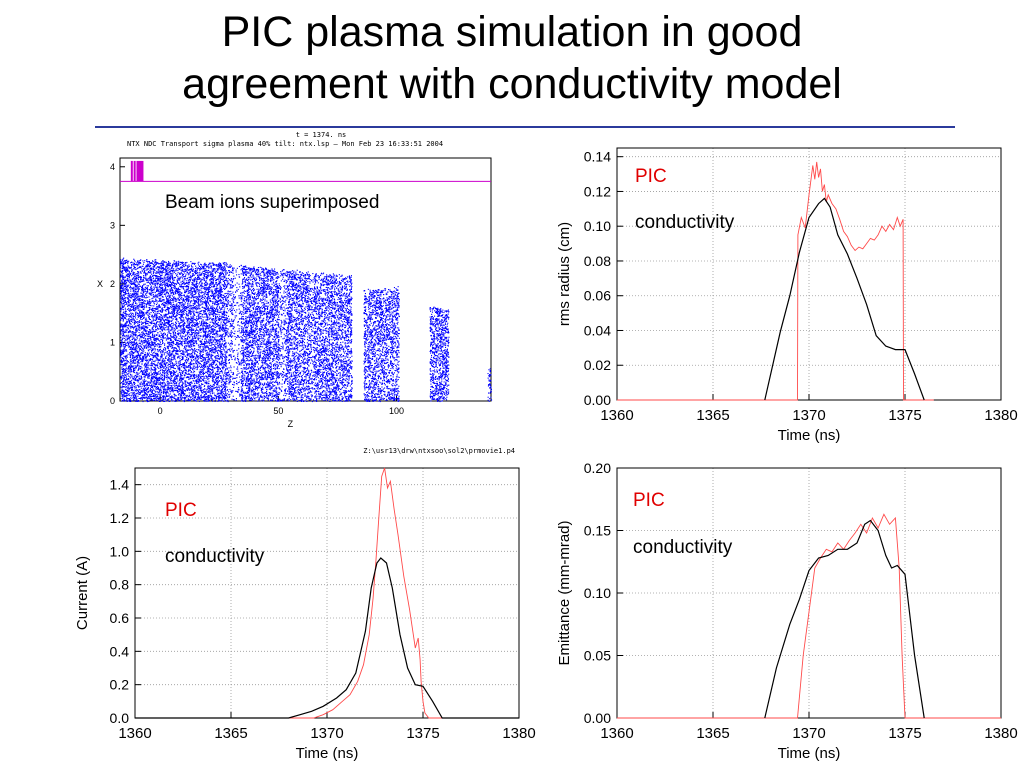 The image size is (1024, 773). Describe the element at coordinates (160, 411) in the screenshot. I see `x-tick-label: 0` at that location.